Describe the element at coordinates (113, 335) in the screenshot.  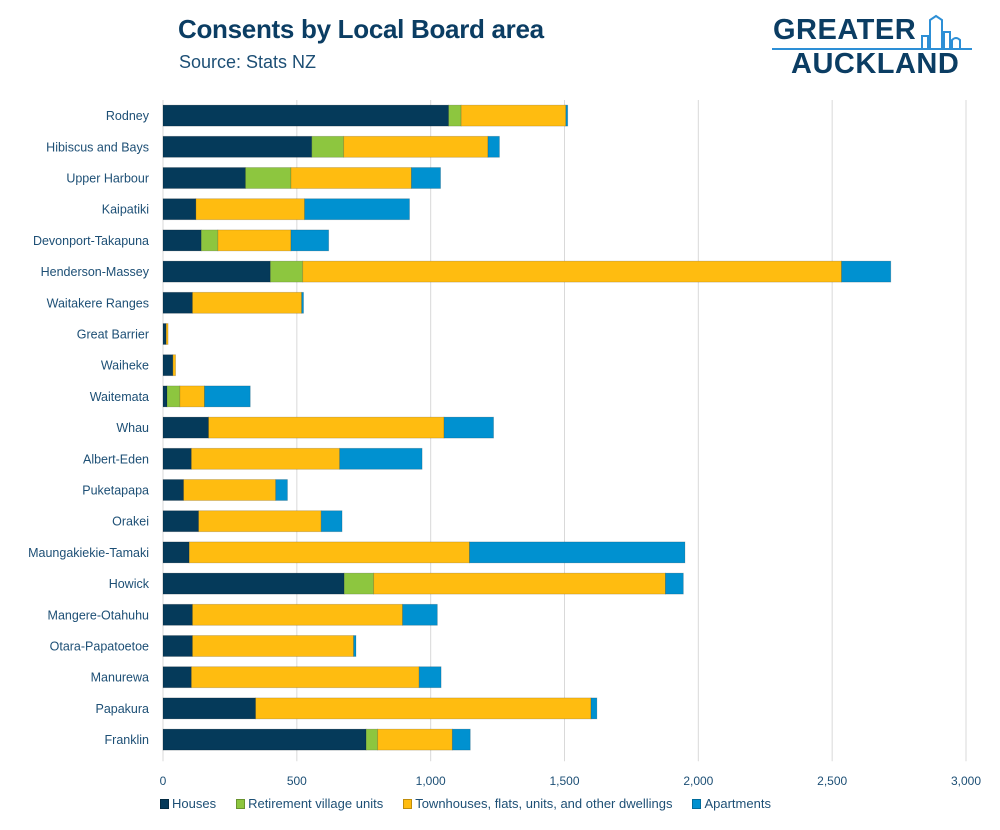
I see `category-label: Great Barrier` at that location.